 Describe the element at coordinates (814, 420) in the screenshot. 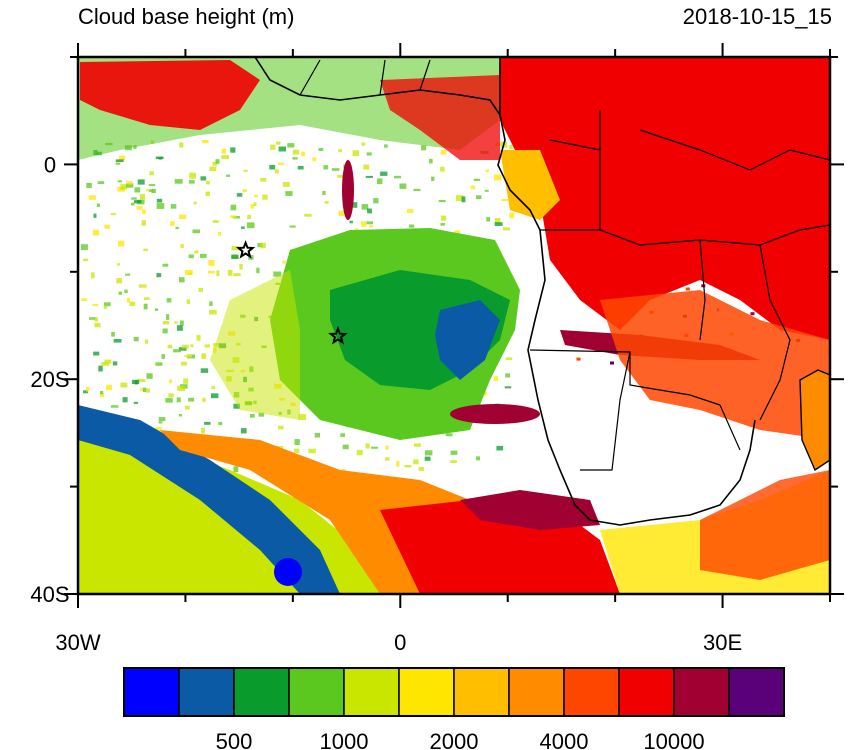

I see `madagascar-outline` at that location.